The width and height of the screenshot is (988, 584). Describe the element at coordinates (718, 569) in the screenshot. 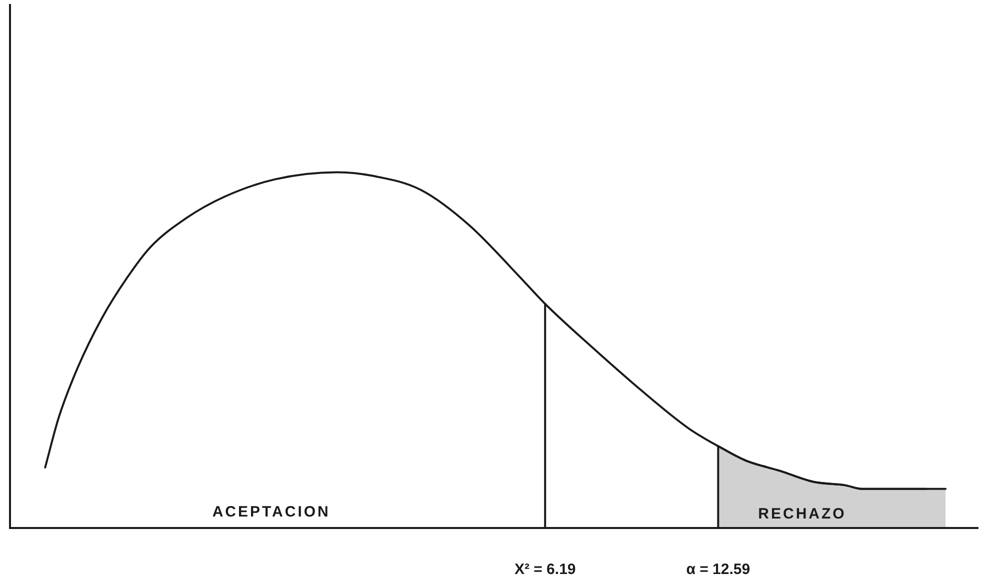

I see `x-tick-label: α = 12.59` at that location.